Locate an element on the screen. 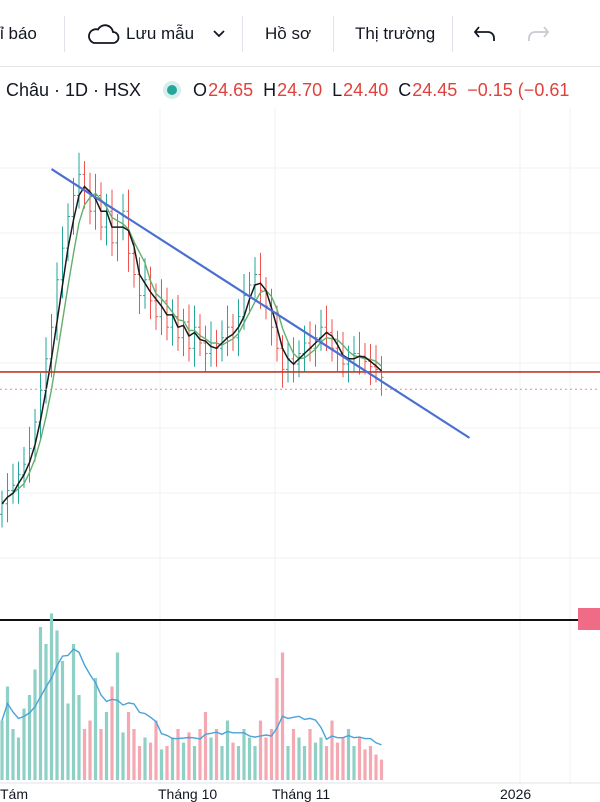 Image resolution: width=600 pixels, height=802 pixels. price-axis-marker is located at coordinates (589, 619).